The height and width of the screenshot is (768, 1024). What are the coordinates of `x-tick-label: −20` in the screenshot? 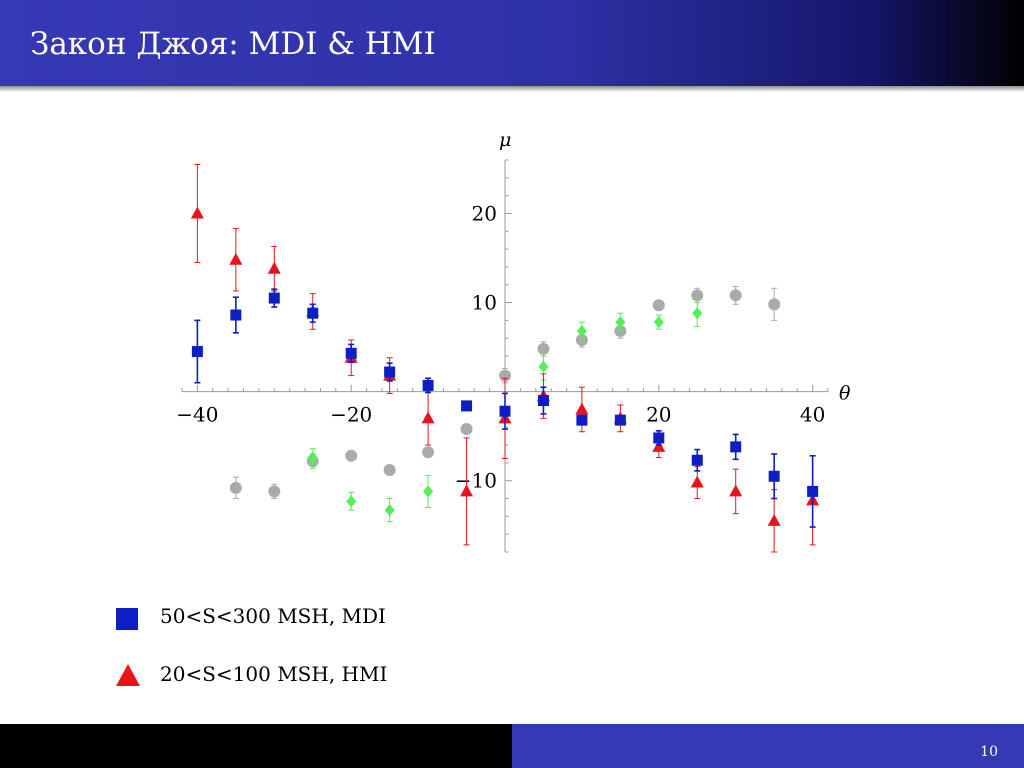 It's located at (351, 415).